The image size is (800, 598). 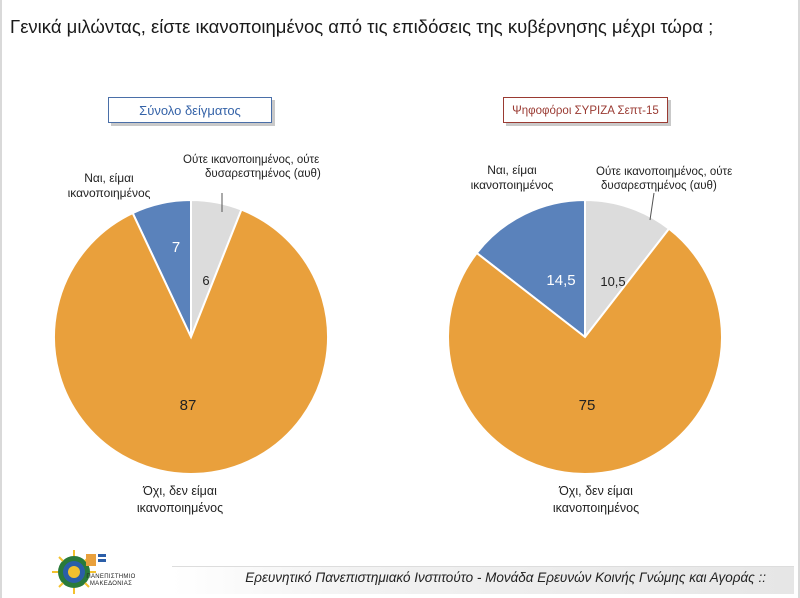 What do you see at coordinates (596, 508) in the screenshot?
I see `label-no-right-line2: ικανοποιημένος` at bounding box center [596, 508].